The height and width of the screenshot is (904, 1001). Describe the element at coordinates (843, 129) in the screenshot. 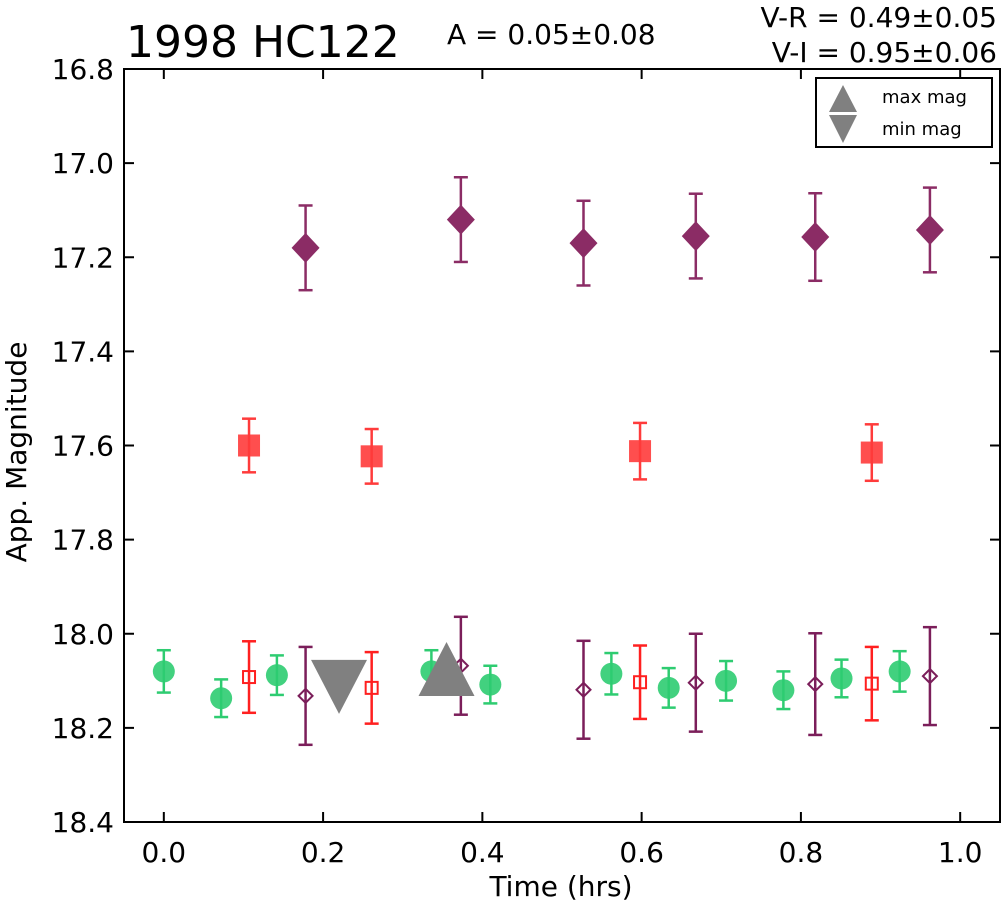

I see `legend-min-mag-marker` at that location.